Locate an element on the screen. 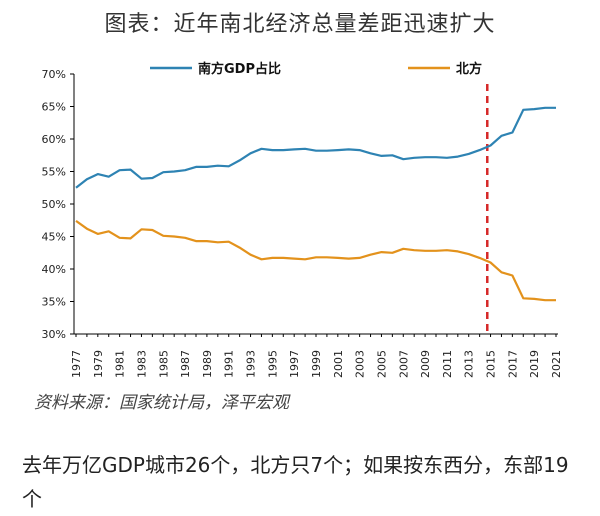 This screenshot has width=600, height=516. x-tick-label: 2017 is located at coordinates (512, 364).